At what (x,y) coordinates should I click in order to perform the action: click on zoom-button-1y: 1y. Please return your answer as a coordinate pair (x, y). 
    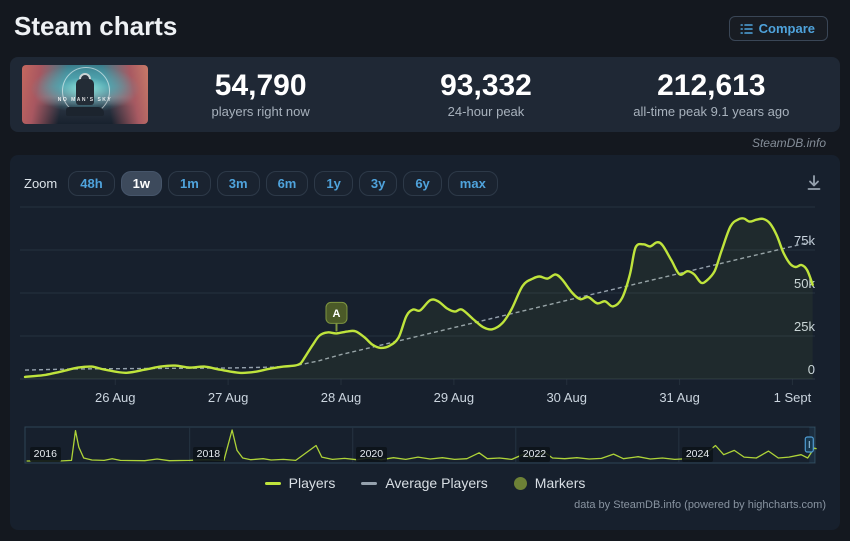
    Looking at the image, I should click on (333, 183).